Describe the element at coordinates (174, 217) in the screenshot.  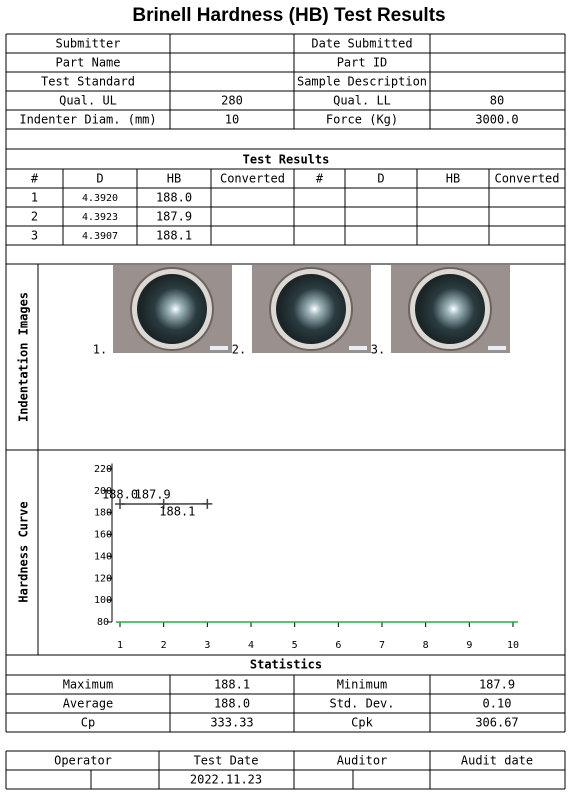
I see `cell: 187.9` at that location.